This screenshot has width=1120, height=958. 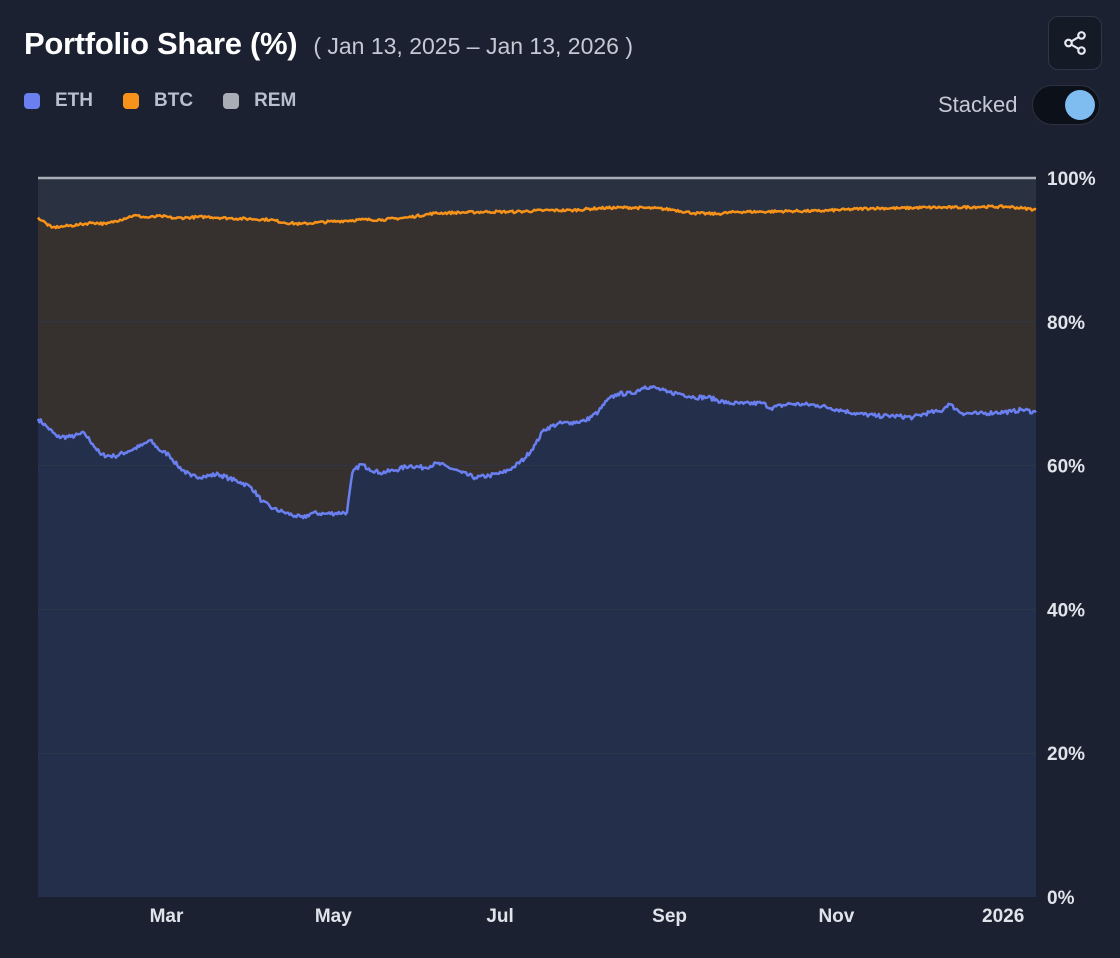 I want to click on line-btc, so click(x=536, y=217).